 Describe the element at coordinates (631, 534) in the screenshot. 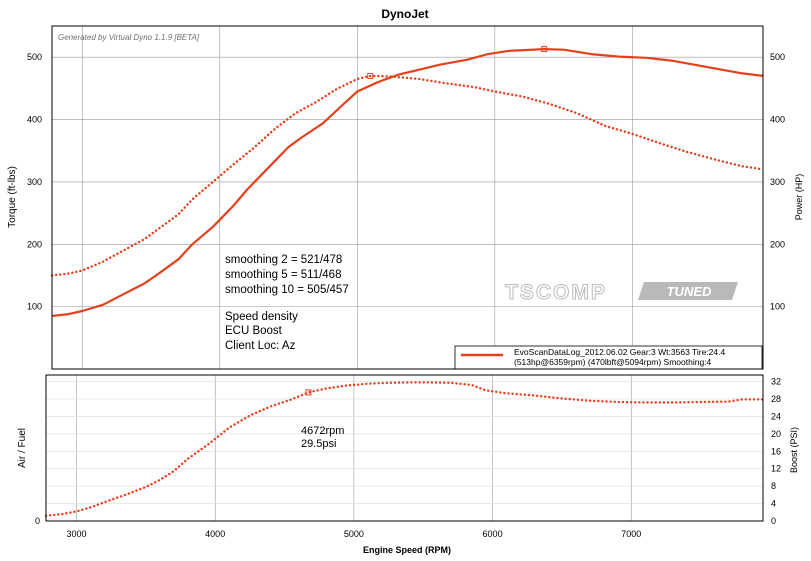

I see `rpm-tick-label: 7000` at that location.